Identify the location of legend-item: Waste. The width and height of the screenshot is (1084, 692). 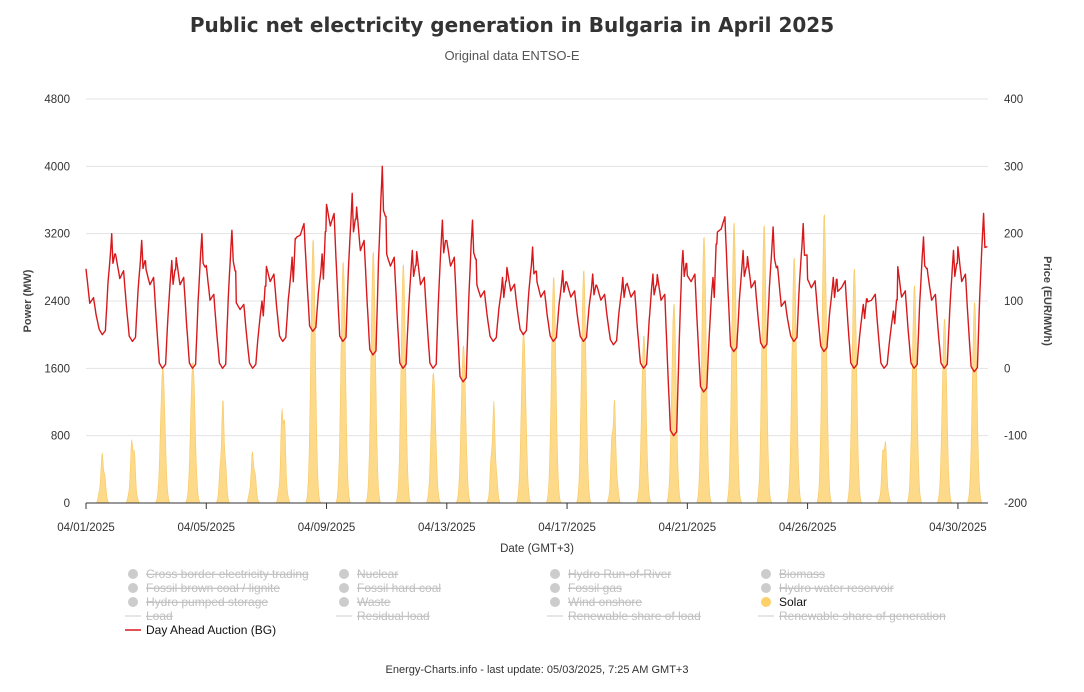
(365, 602).